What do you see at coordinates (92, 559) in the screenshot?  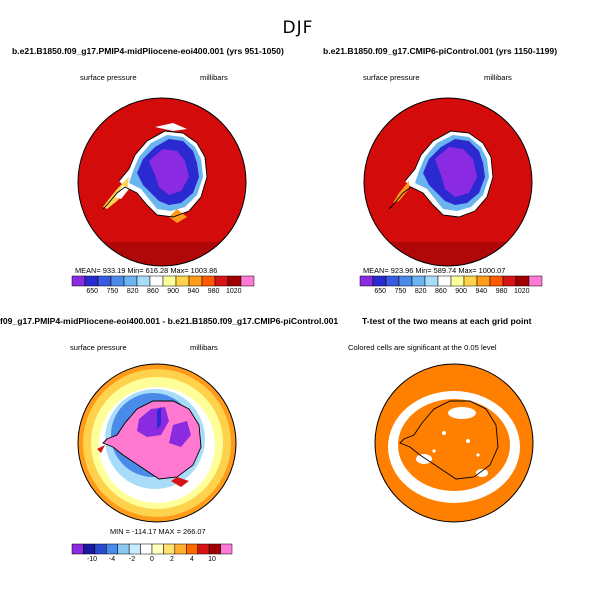 I see `colorbar-tick-label: -10` at bounding box center [92, 559].